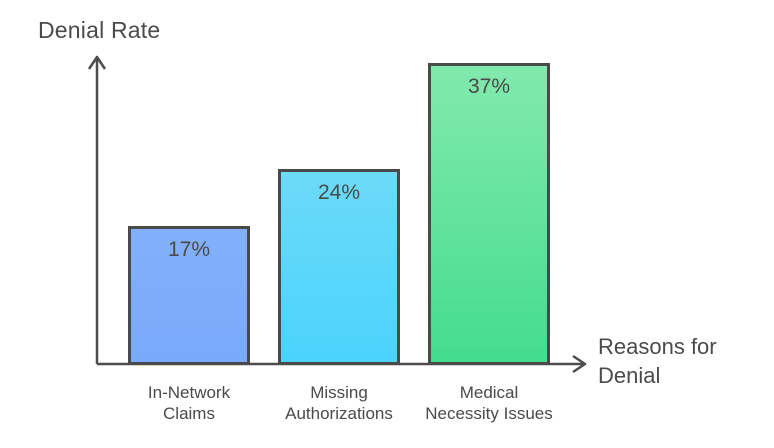 The image size is (774, 448). I want to click on category-label-medical-necessity-issues: Medical Necessity Issues, so click(489, 403).